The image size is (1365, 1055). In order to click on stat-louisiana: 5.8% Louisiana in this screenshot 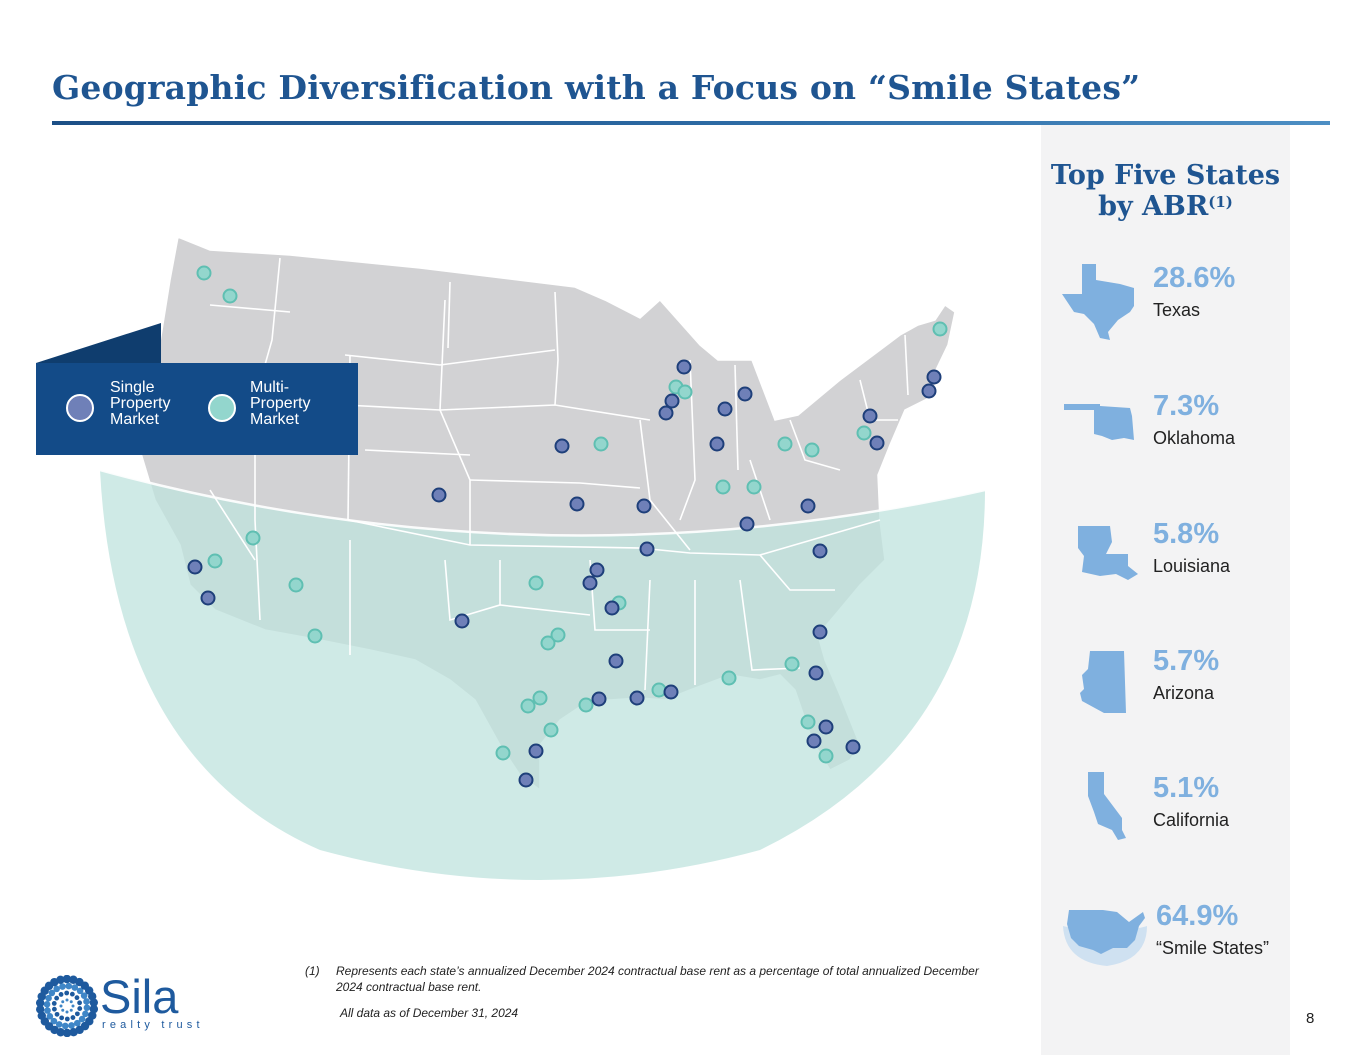, I will do `click(1175, 558)`.